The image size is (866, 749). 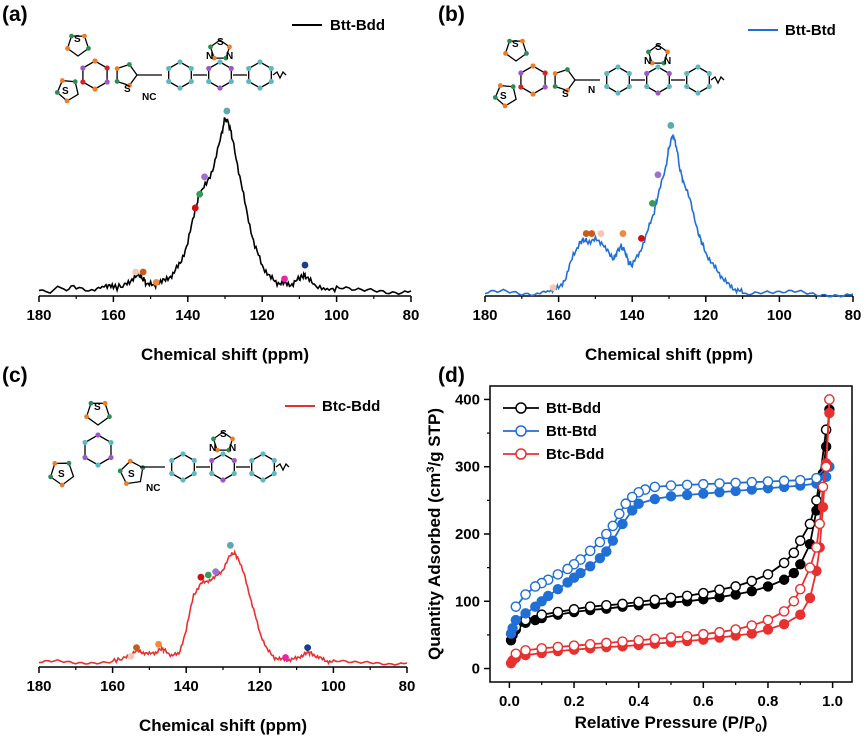 I want to click on x-tick-label: 180, so click(x=38, y=315).